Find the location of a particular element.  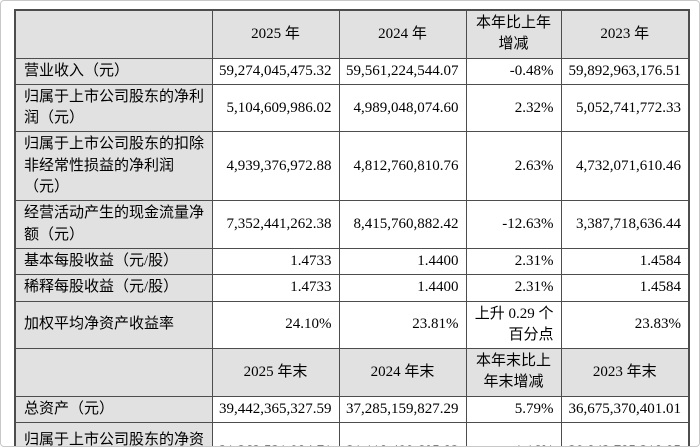

value-change: -12.63% is located at coordinates (513, 224).